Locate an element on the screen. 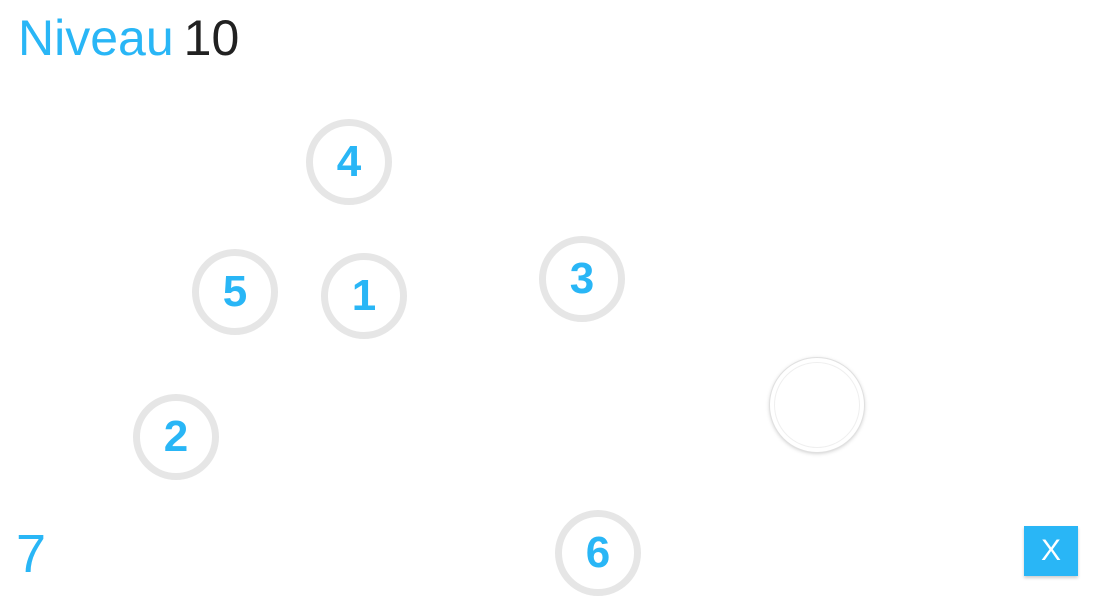 This screenshot has height=600, width=1110. number-circle-4: 4 is located at coordinates (349, 162).